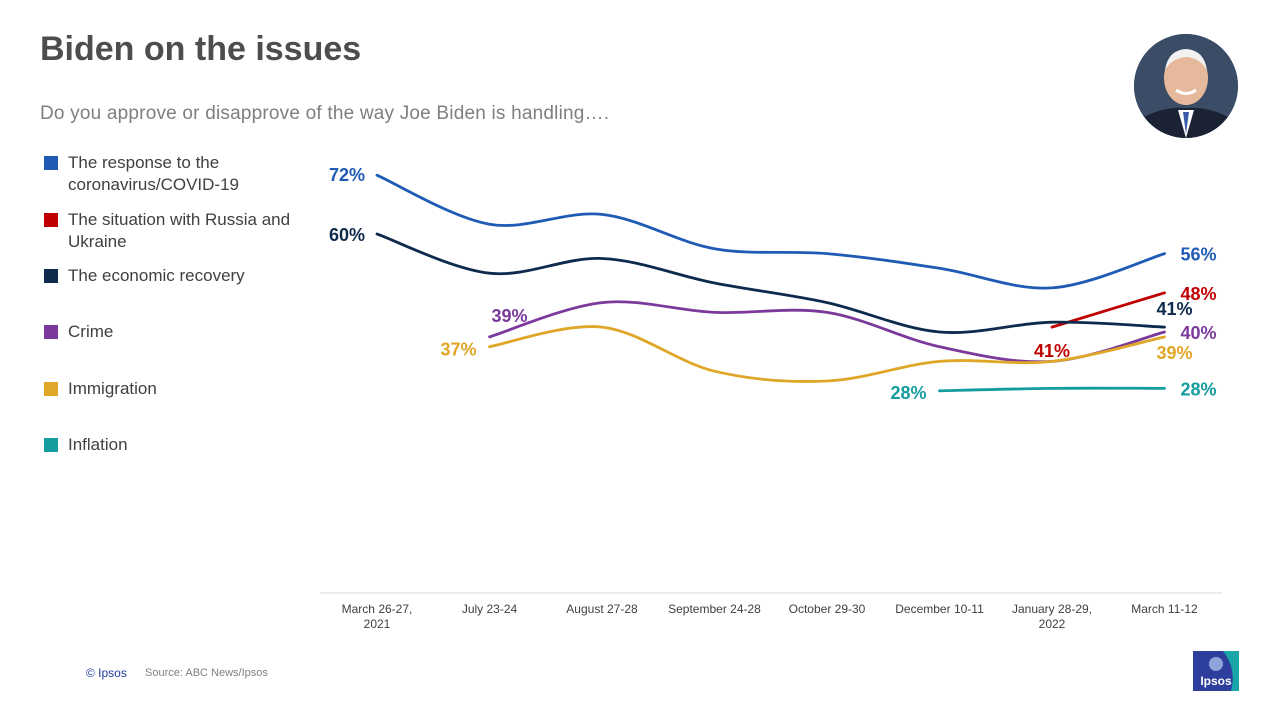 The image size is (1280, 720). I want to click on series-line-russia, so click(1108, 310).